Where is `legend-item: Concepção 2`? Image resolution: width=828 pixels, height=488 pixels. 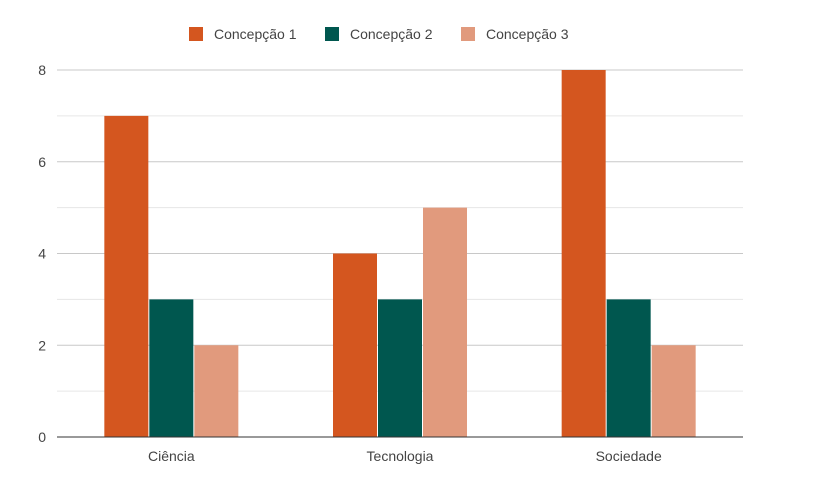 legend-item: Concepção 2 is located at coordinates (379, 34).